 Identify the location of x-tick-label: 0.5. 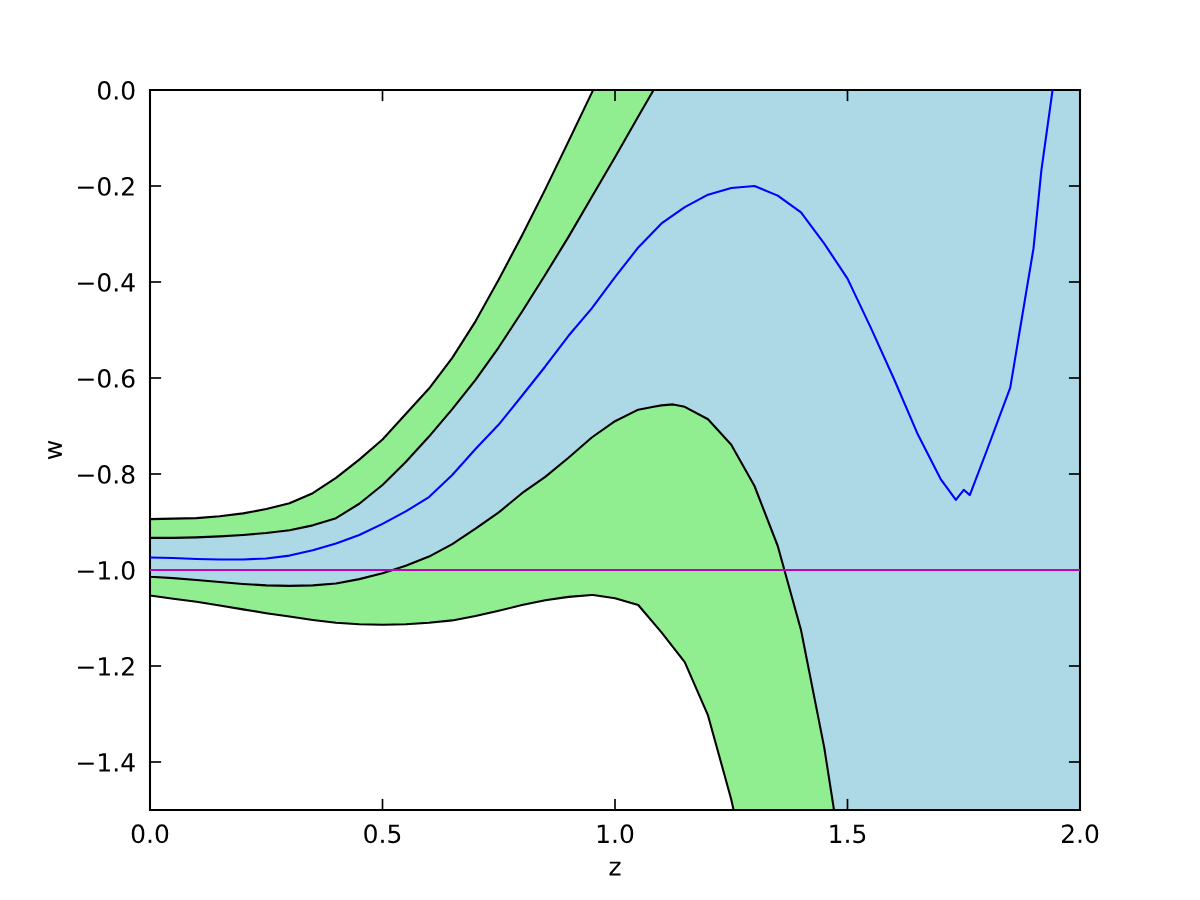
(382, 834).